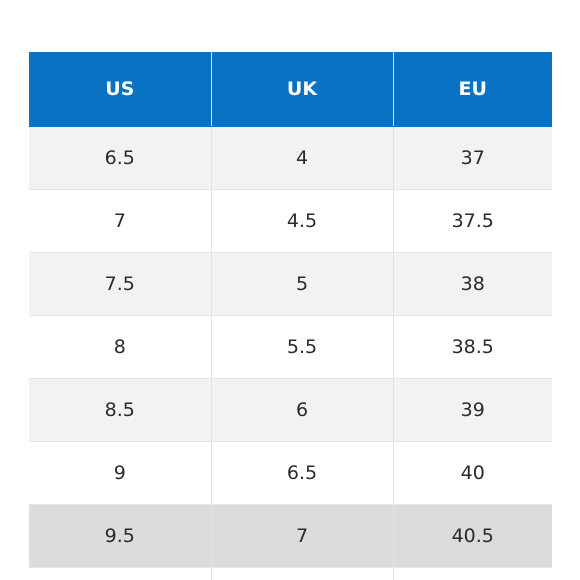 The height and width of the screenshot is (580, 580). What do you see at coordinates (472, 573) in the screenshot?
I see `cell-eu-empty` at bounding box center [472, 573].